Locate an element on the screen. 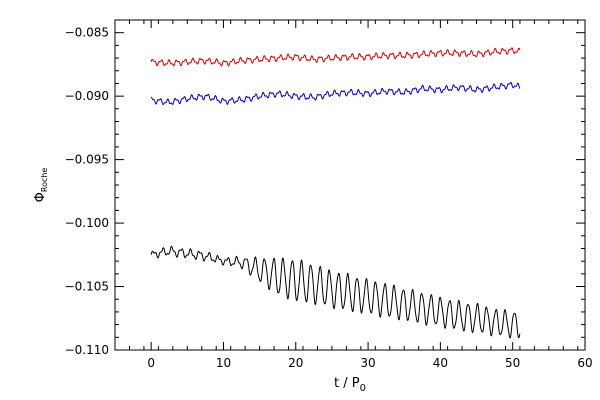 Image resolution: width=600 pixels, height=400 pixels. y-tick-label: −0.090 is located at coordinates (87, 96).